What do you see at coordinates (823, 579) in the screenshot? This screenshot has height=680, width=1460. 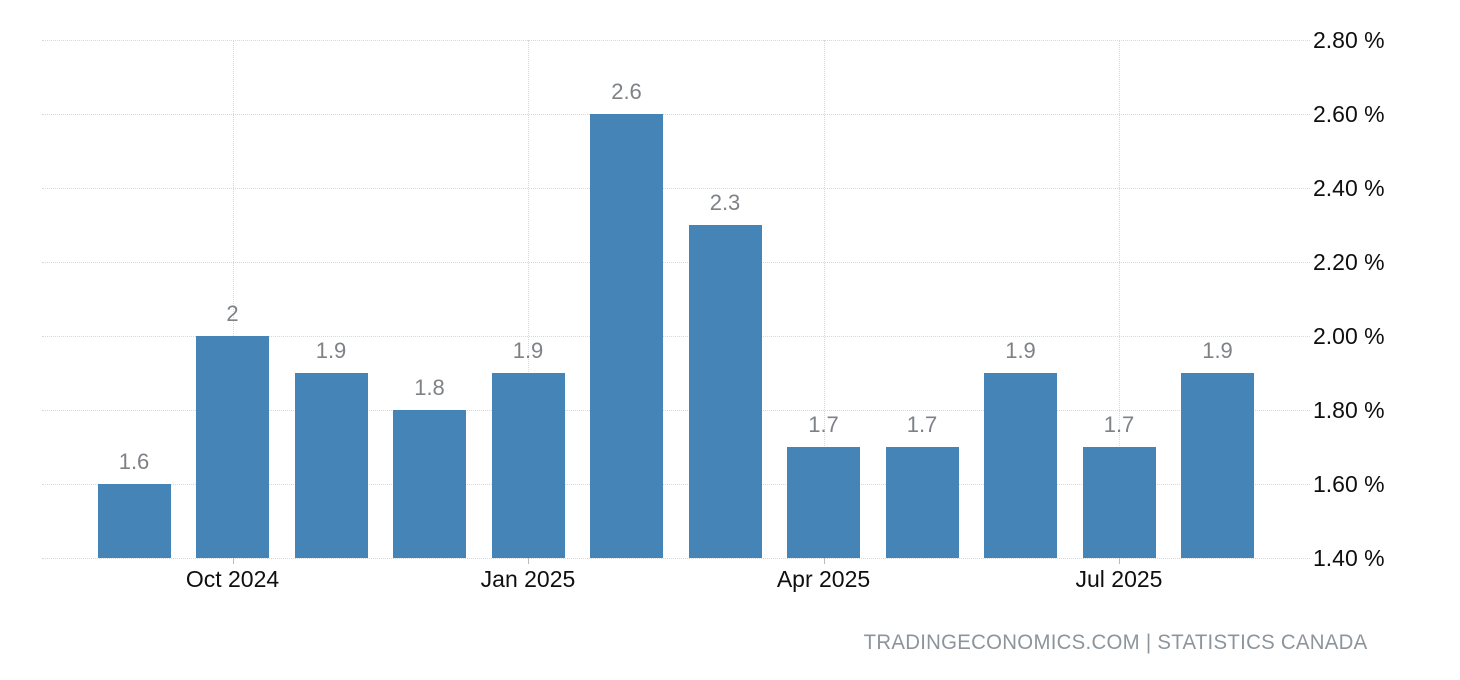 I see `x-axis-tick-label: Apr 2025` at bounding box center [823, 579].